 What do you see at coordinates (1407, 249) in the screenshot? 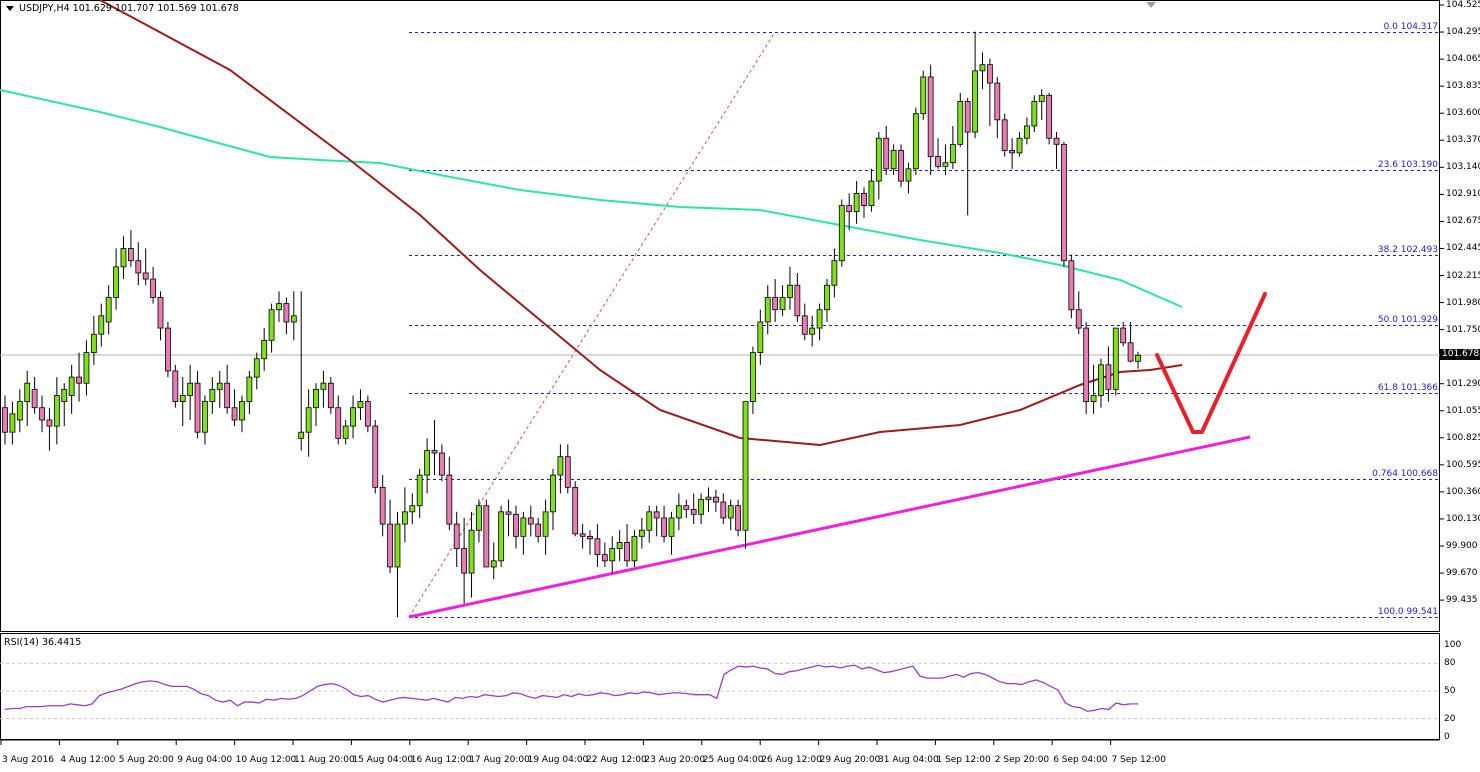
I see `fibonacci-label: 38.2 102.493` at bounding box center [1407, 249].